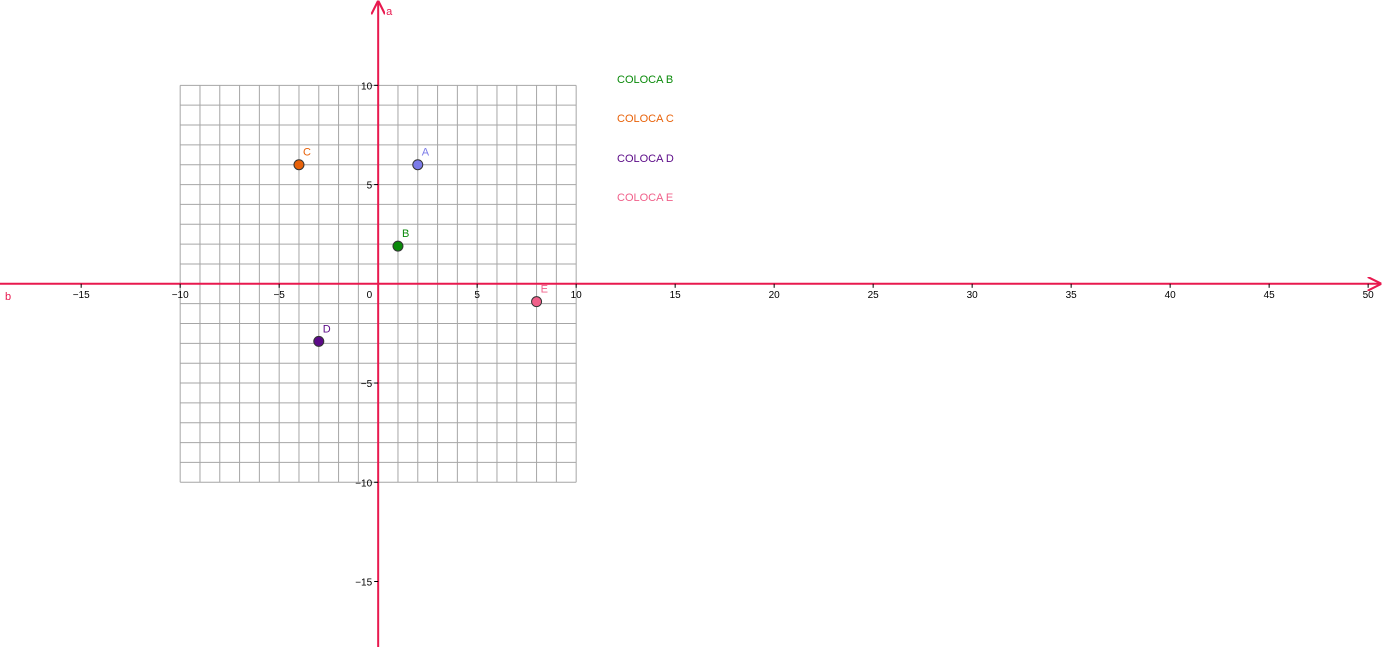  What do you see at coordinates (327, 329) in the screenshot?
I see `point-label-d: D` at bounding box center [327, 329].